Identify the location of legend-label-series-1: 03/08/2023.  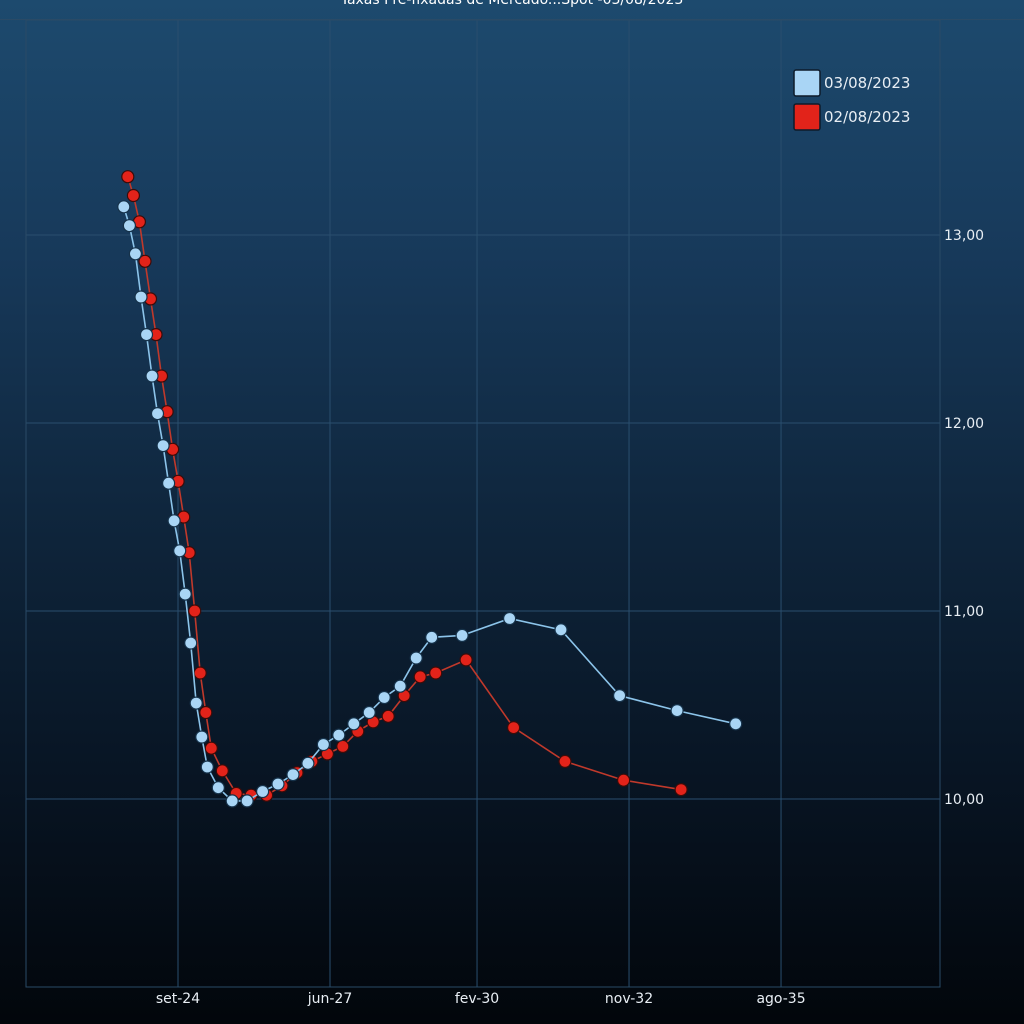
(867, 83).